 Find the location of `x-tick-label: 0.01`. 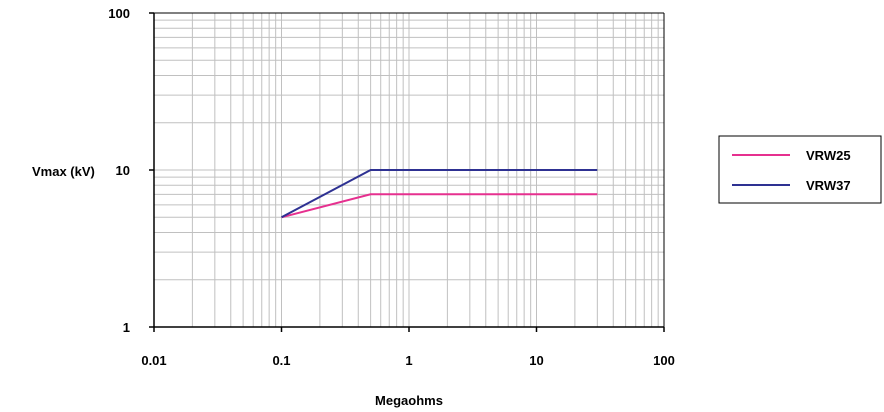

x-tick-label: 0.01 is located at coordinates (153, 360).